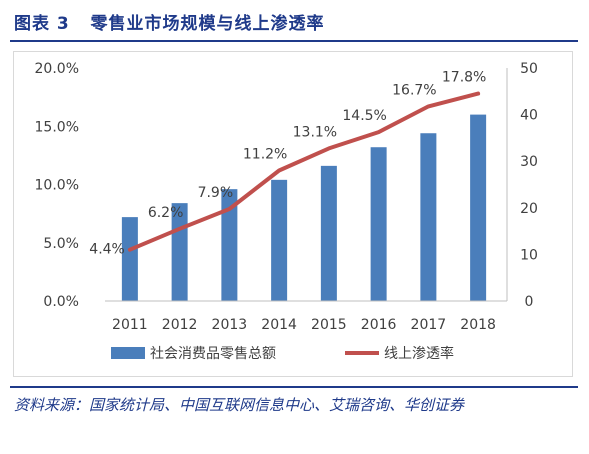 This screenshot has width=589, height=454. I want to click on right-tick-label: 50, so click(529, 69).